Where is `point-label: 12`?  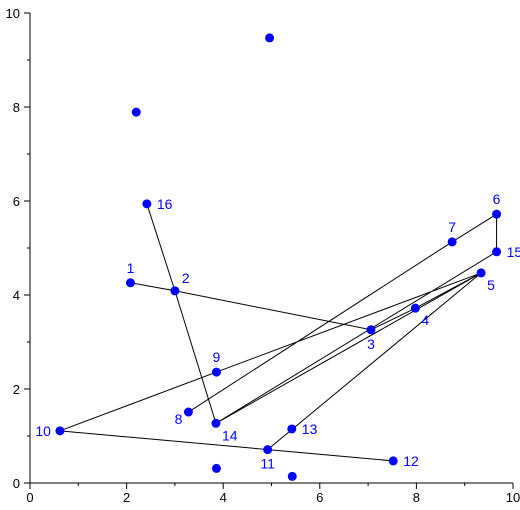 point-label: 12 is located at coordinates (411, 461).